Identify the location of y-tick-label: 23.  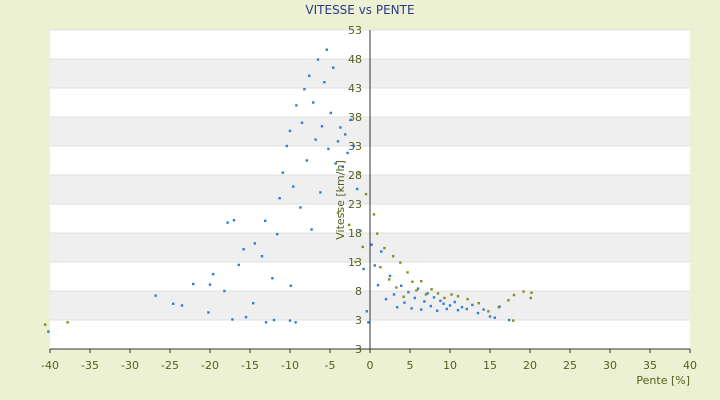
(355, 204).